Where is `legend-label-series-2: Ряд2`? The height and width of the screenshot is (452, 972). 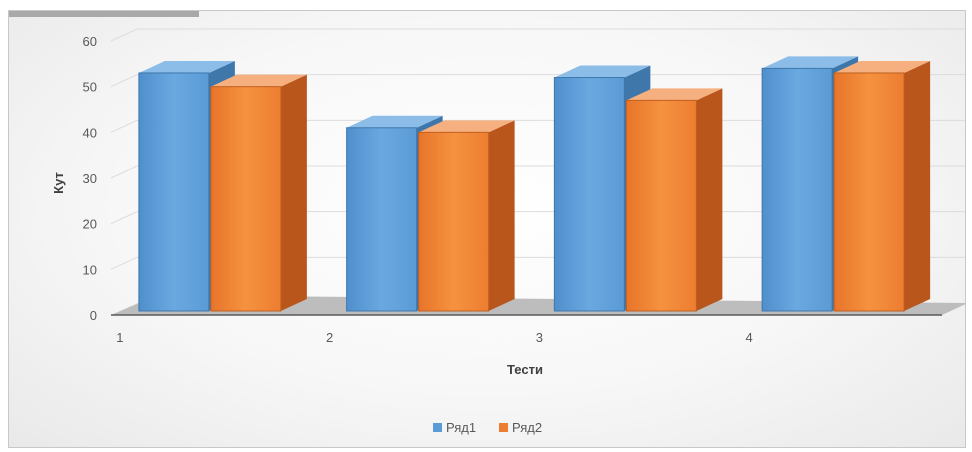
legend-label-series-2: Ряд2 is located at coordinates (527, 427).